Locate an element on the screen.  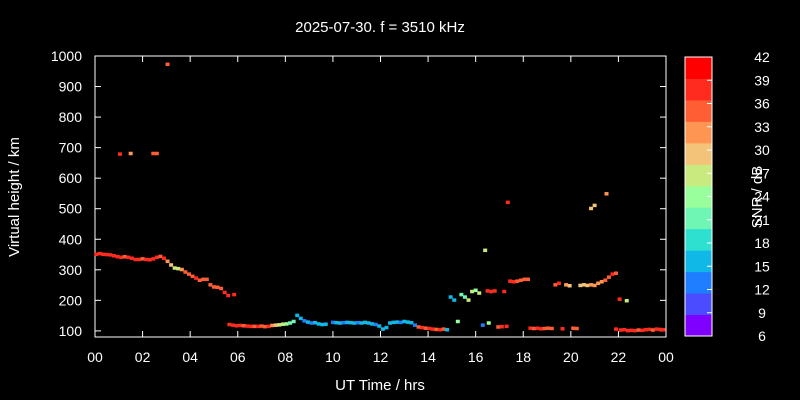
x-tick-label: 18 is located at coordinates (523, 357).